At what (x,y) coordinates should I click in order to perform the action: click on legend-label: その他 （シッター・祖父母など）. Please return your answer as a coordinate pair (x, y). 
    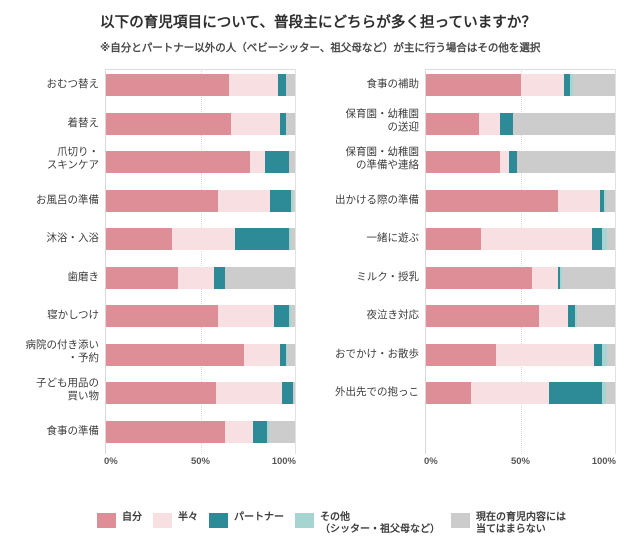
    Looking at the image, I should click on (380, 523).